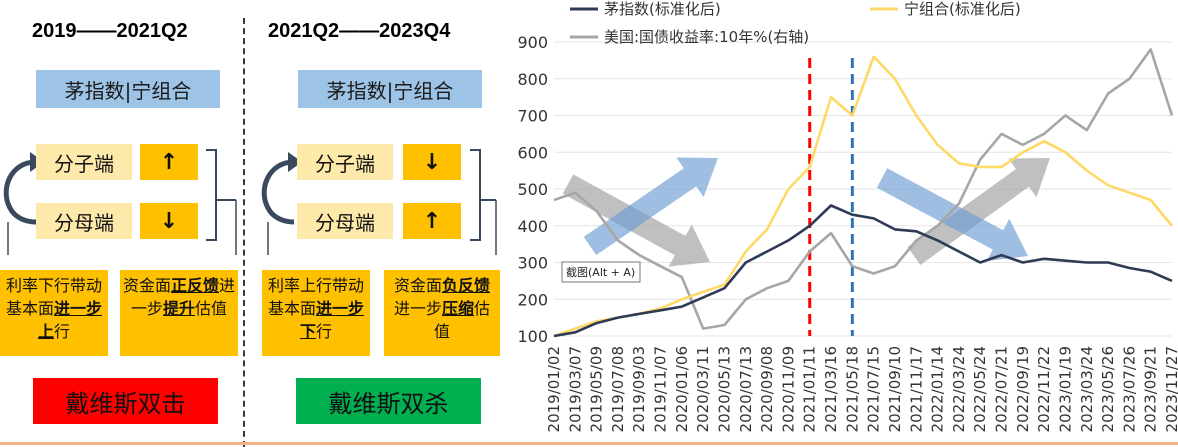  I want to click on right-text-box-2: 资金面负反馈进一步压缩估值, so click(442, 313).